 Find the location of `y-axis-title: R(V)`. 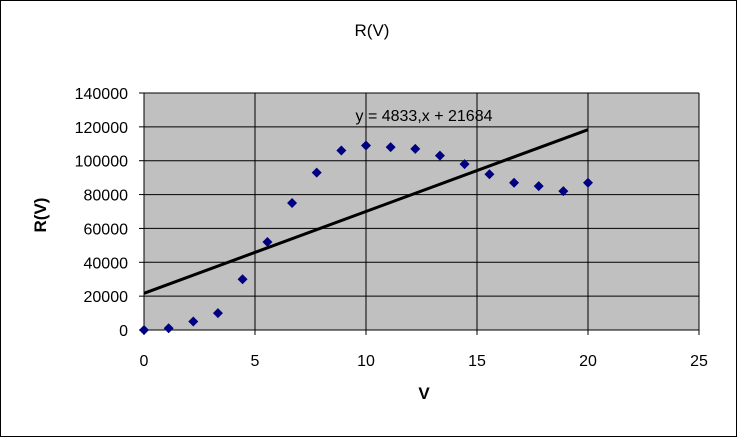

y-axis-title: R(V) is located at coordinates (40, 215).